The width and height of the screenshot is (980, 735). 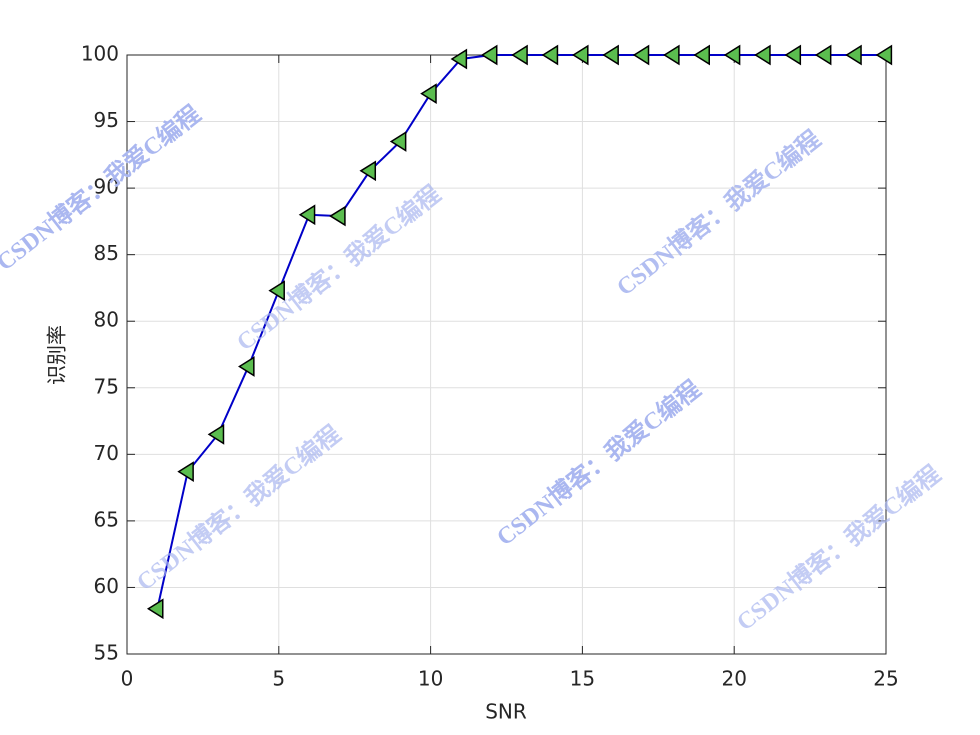 I want to click on y-tick-label: 95, so click(x=106, y=120).